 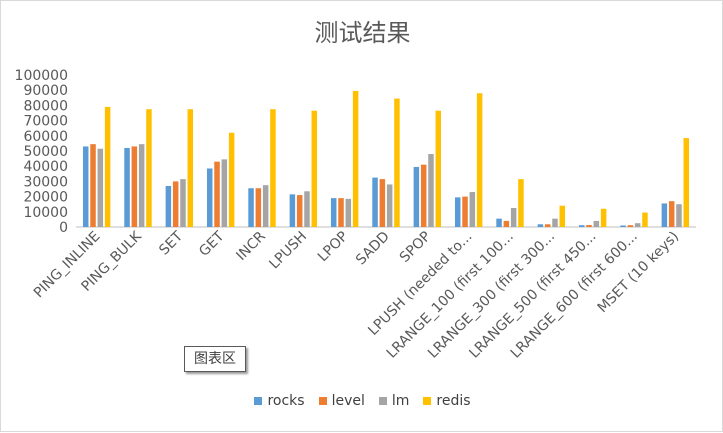 What do you see at coordinates (45, 152) in the screenshot?
I see `y-tick-label: 50000` at bounding box center [45, 152].